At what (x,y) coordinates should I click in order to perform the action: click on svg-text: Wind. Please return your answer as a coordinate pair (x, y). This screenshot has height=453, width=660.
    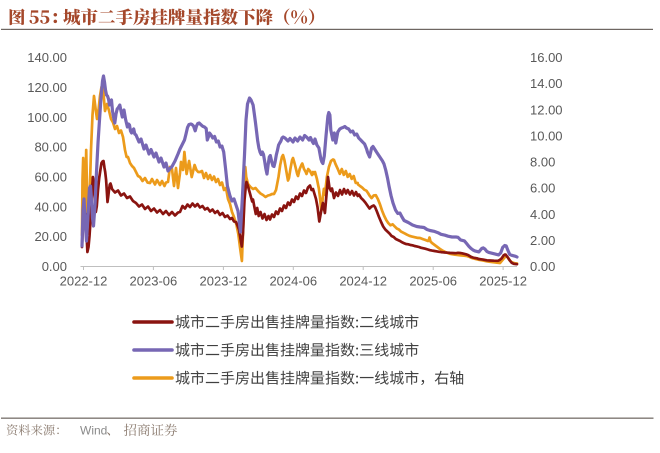
    Looking at the image, I should click on (93, 431).